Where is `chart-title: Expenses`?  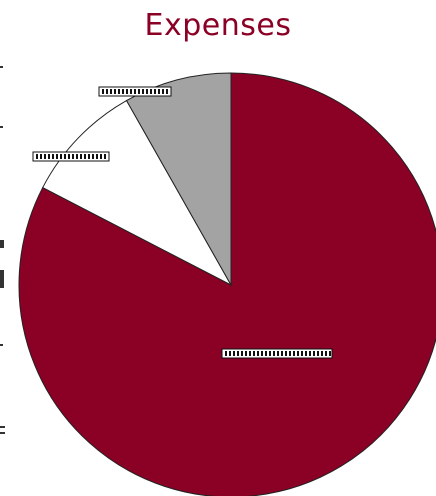
chart-title: Expenses is located at coordinates (218, 25).